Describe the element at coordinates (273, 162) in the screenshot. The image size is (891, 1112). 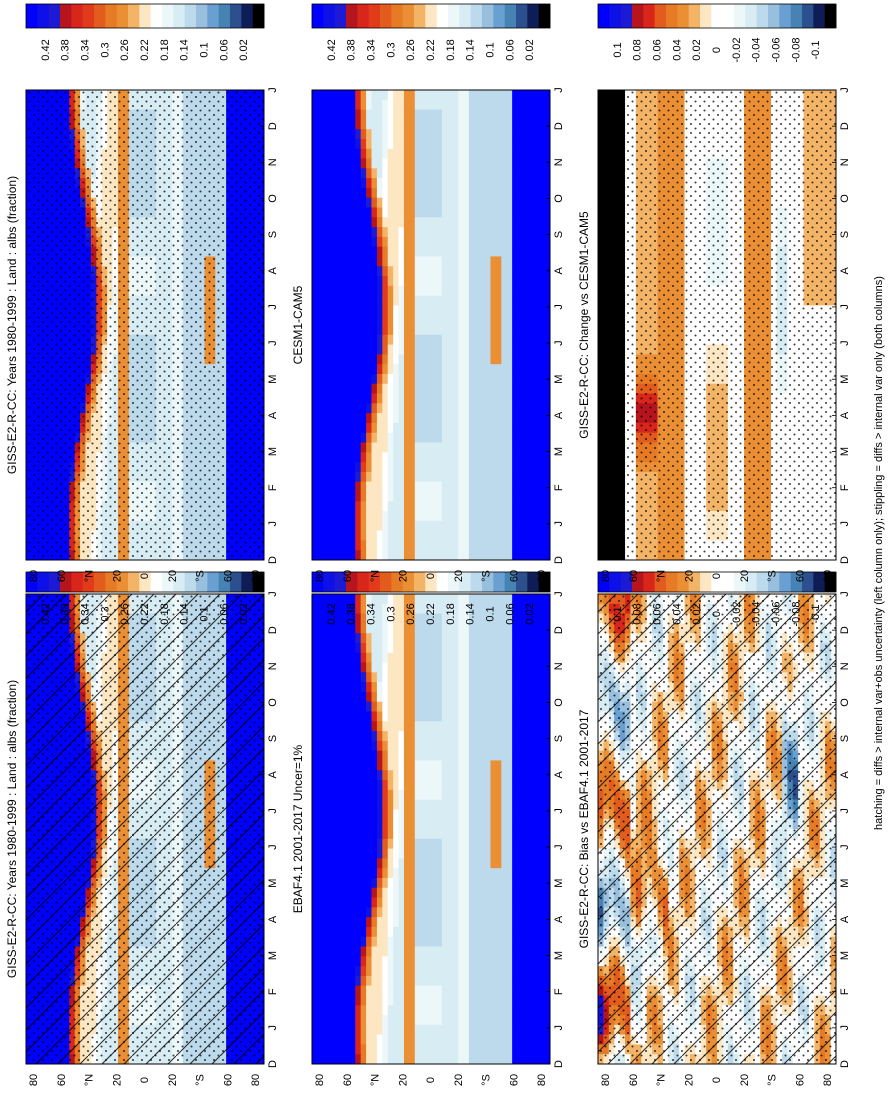
I see `x-tick-label: N` at that location.